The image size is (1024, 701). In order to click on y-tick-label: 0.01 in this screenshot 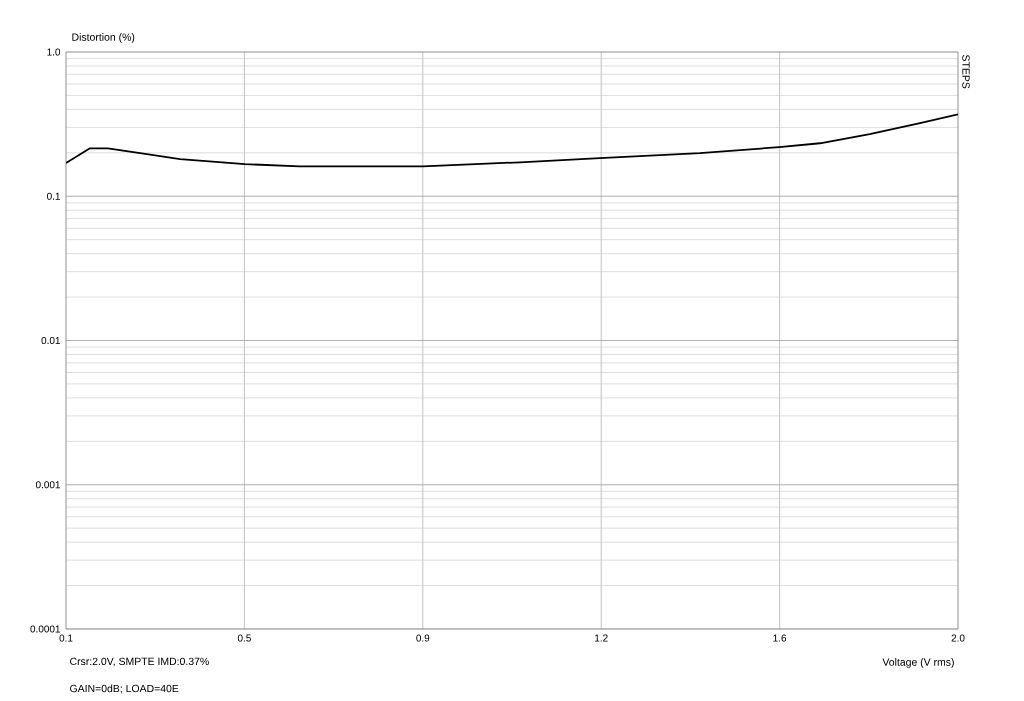, I will do `click(51, 340)`.